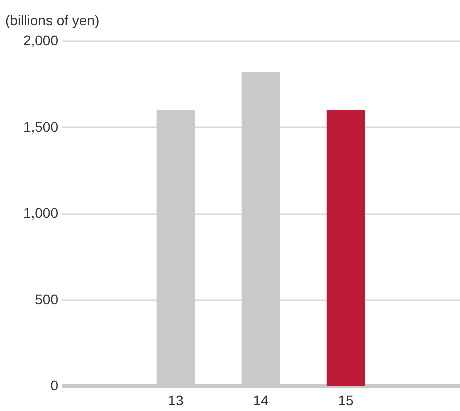  Describe the element at coordinates (41, 40) in the screenshot. I see `y-tick-label: 2,000` at that location.